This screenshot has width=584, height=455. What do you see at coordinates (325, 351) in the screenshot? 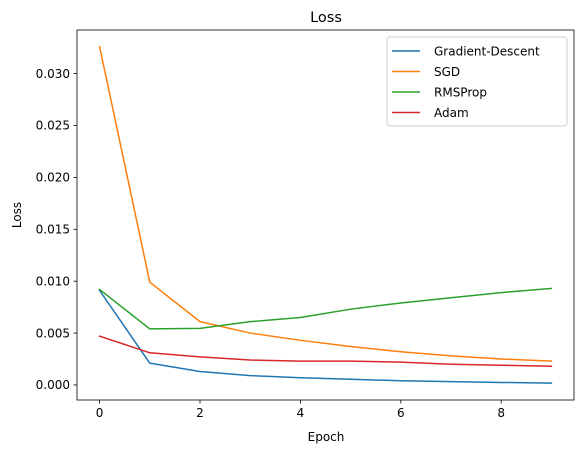
I see `series-line-adam` at bounding box center [325, 351].